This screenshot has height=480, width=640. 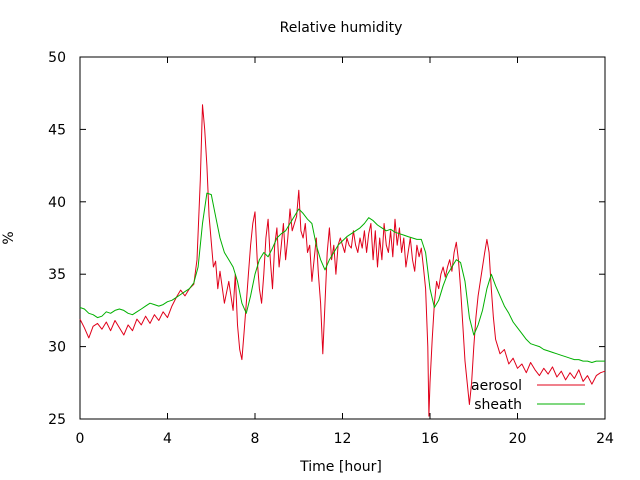 I want to click on y-axis-label: %, so click(x=9, y=237).